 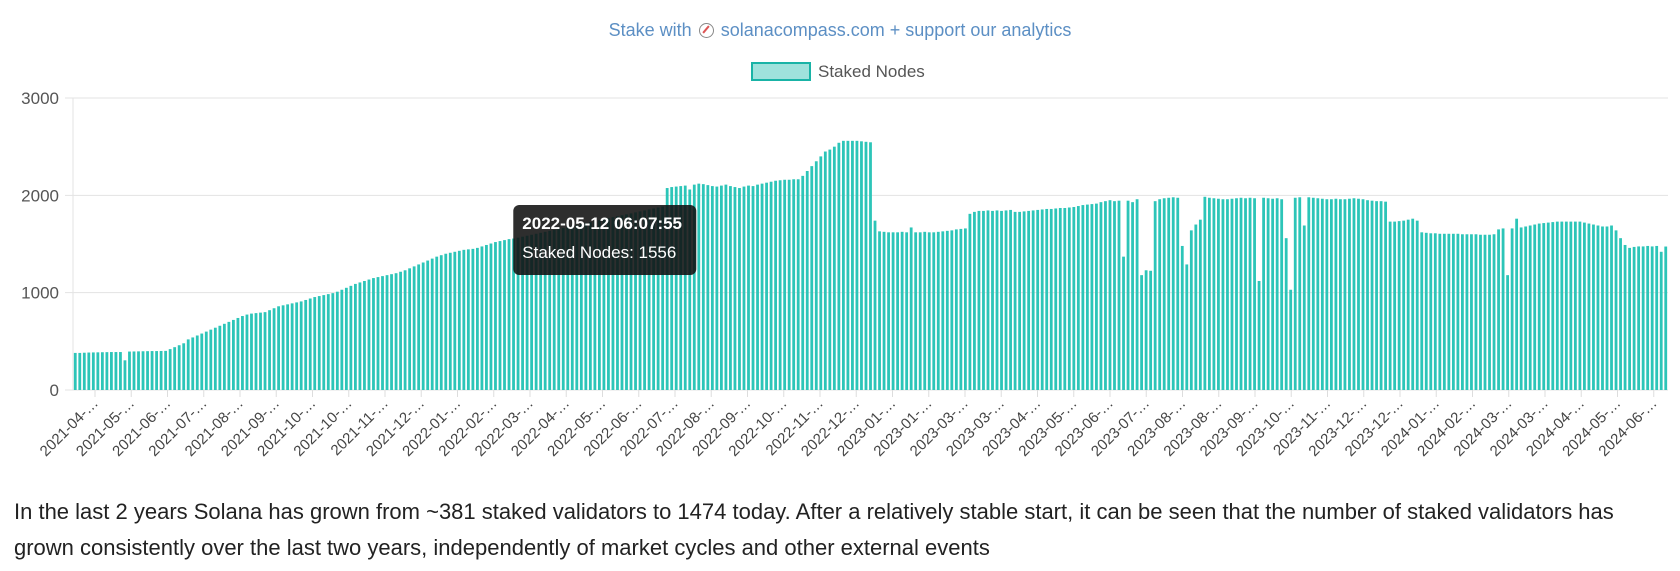 I want to click on legend-label: Staked Nodes, so click(x=871, y=71).